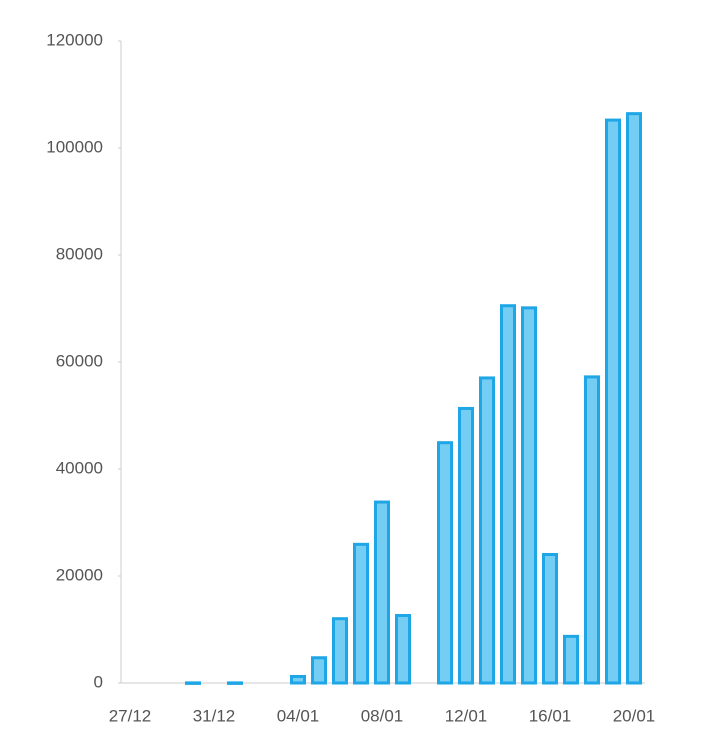 This screenshot has width=701, height=750. Describe the element at coordinates (298, 715) in the screenshot. I see `x-tick-label: 04/01` at that location.